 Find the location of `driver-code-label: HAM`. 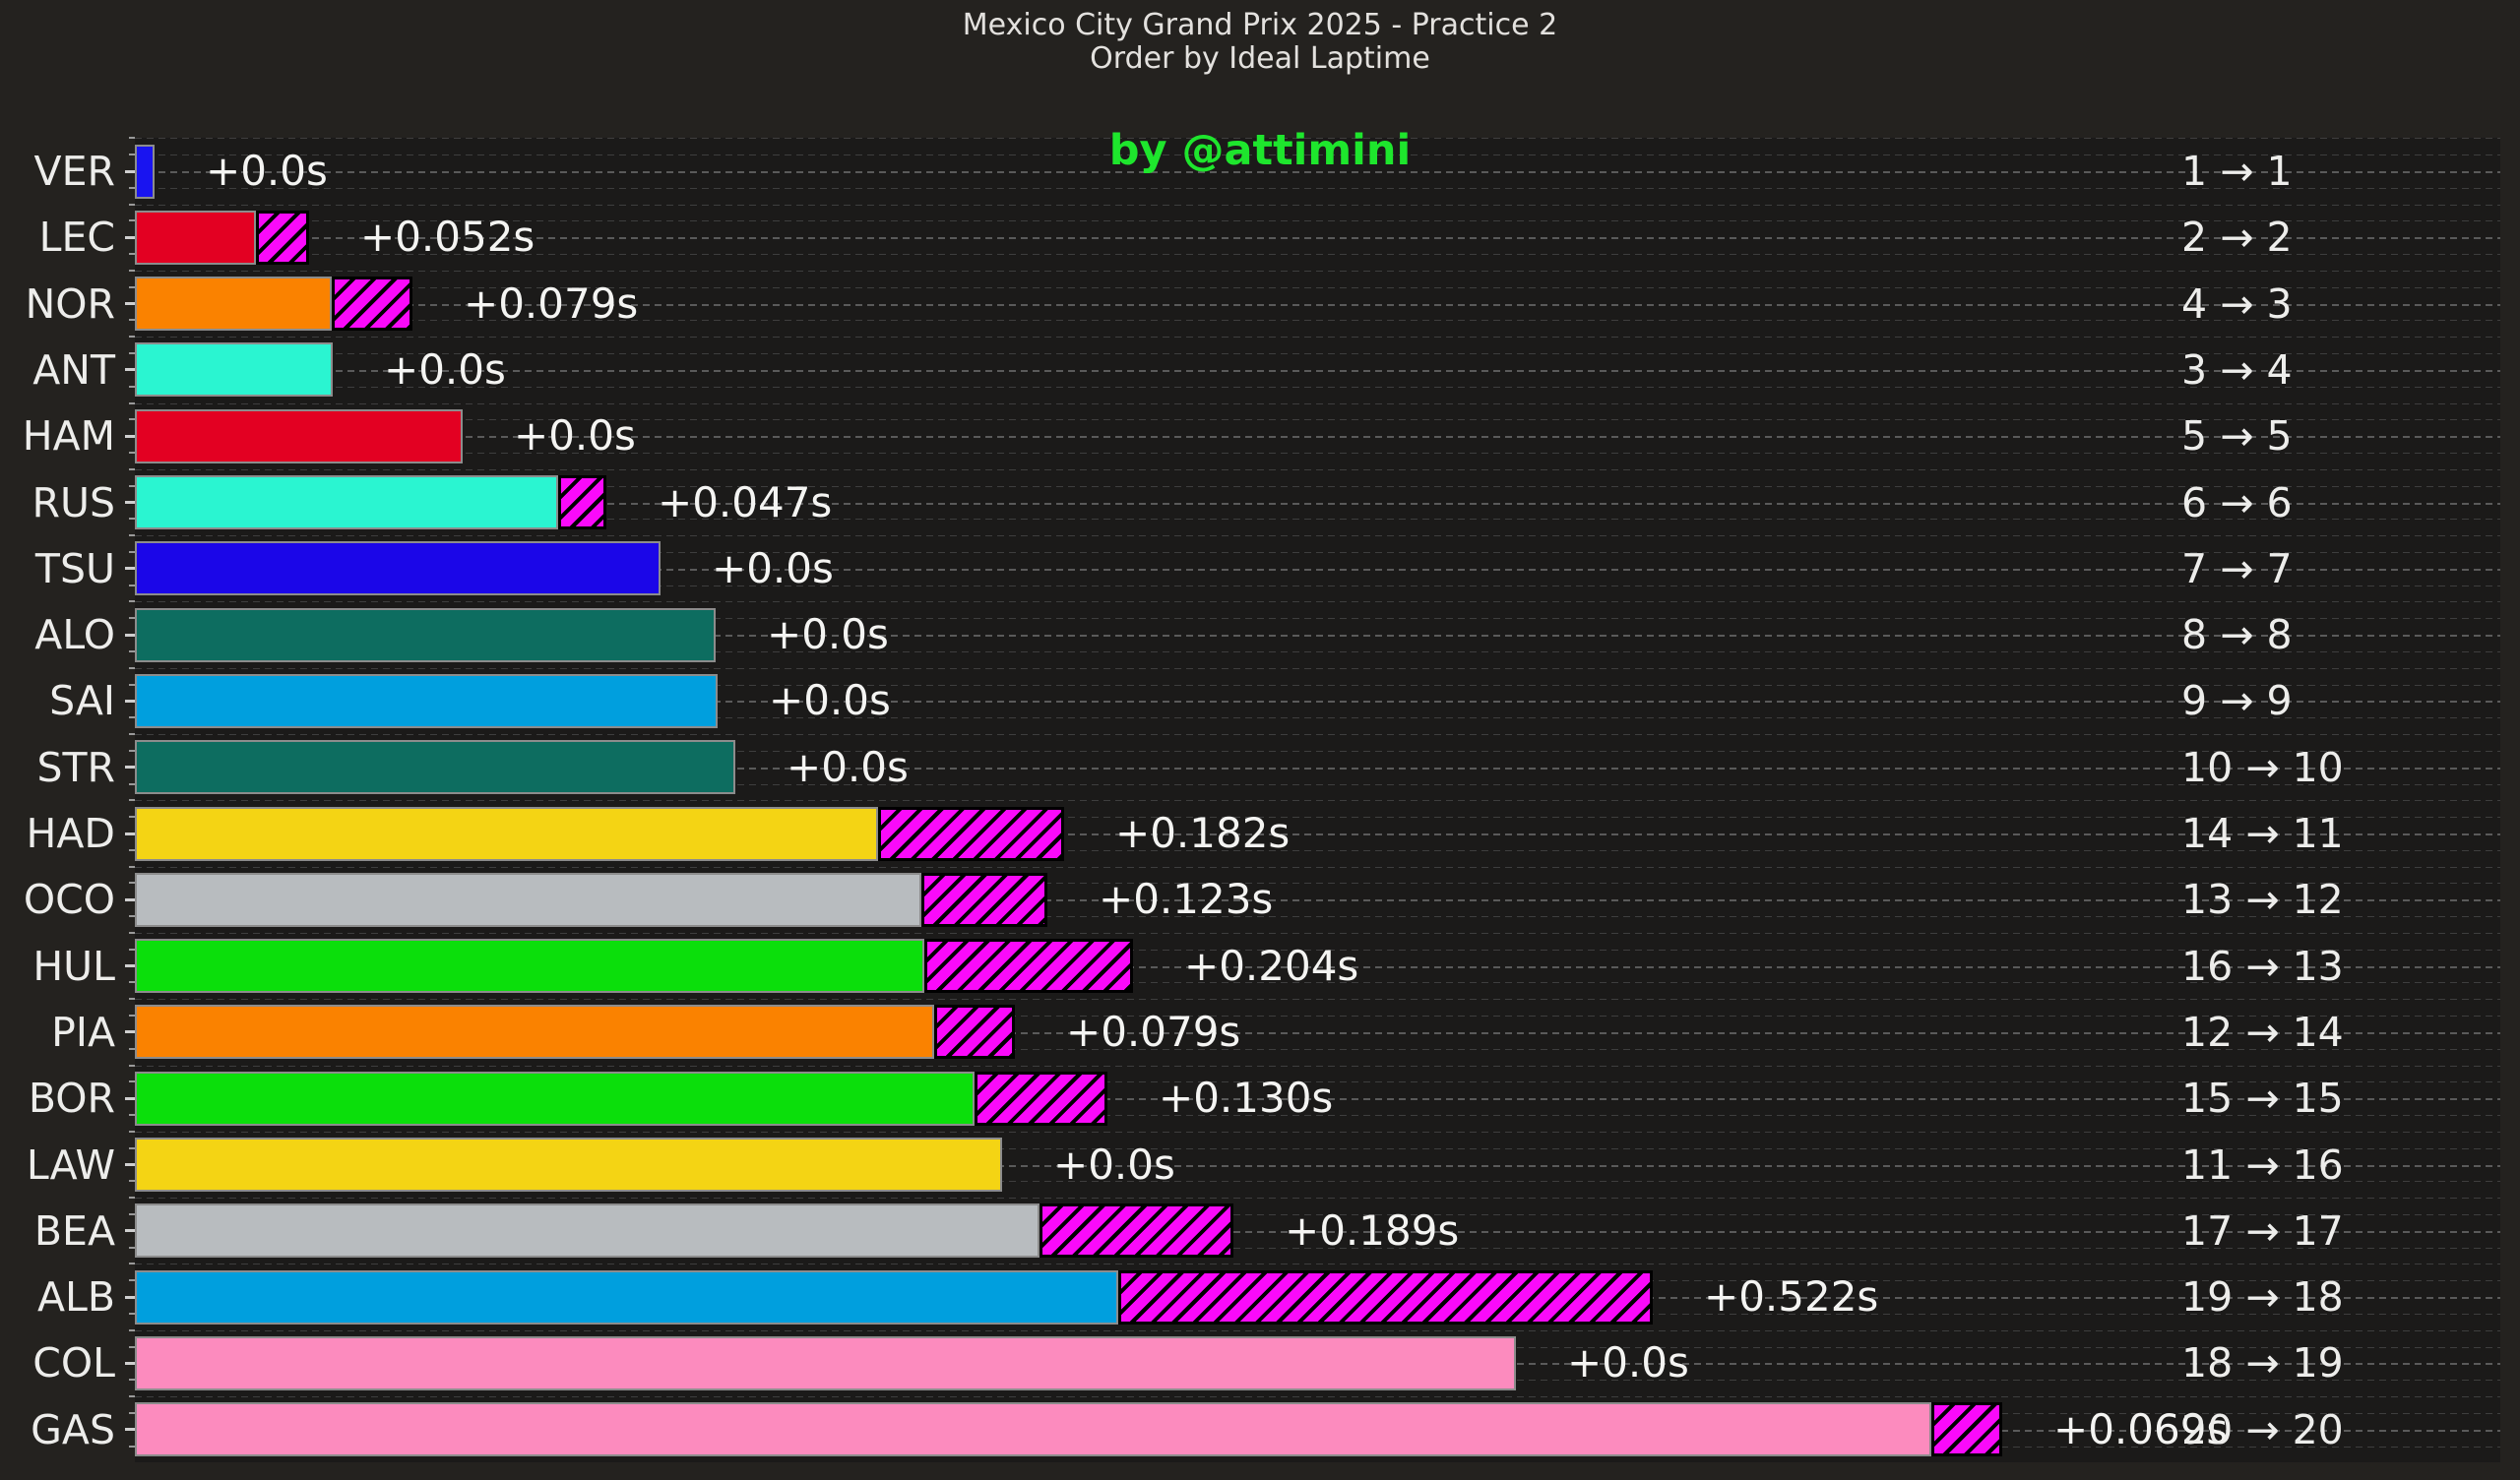

driver-code-label: HAM is located at coordinates (68, 436).